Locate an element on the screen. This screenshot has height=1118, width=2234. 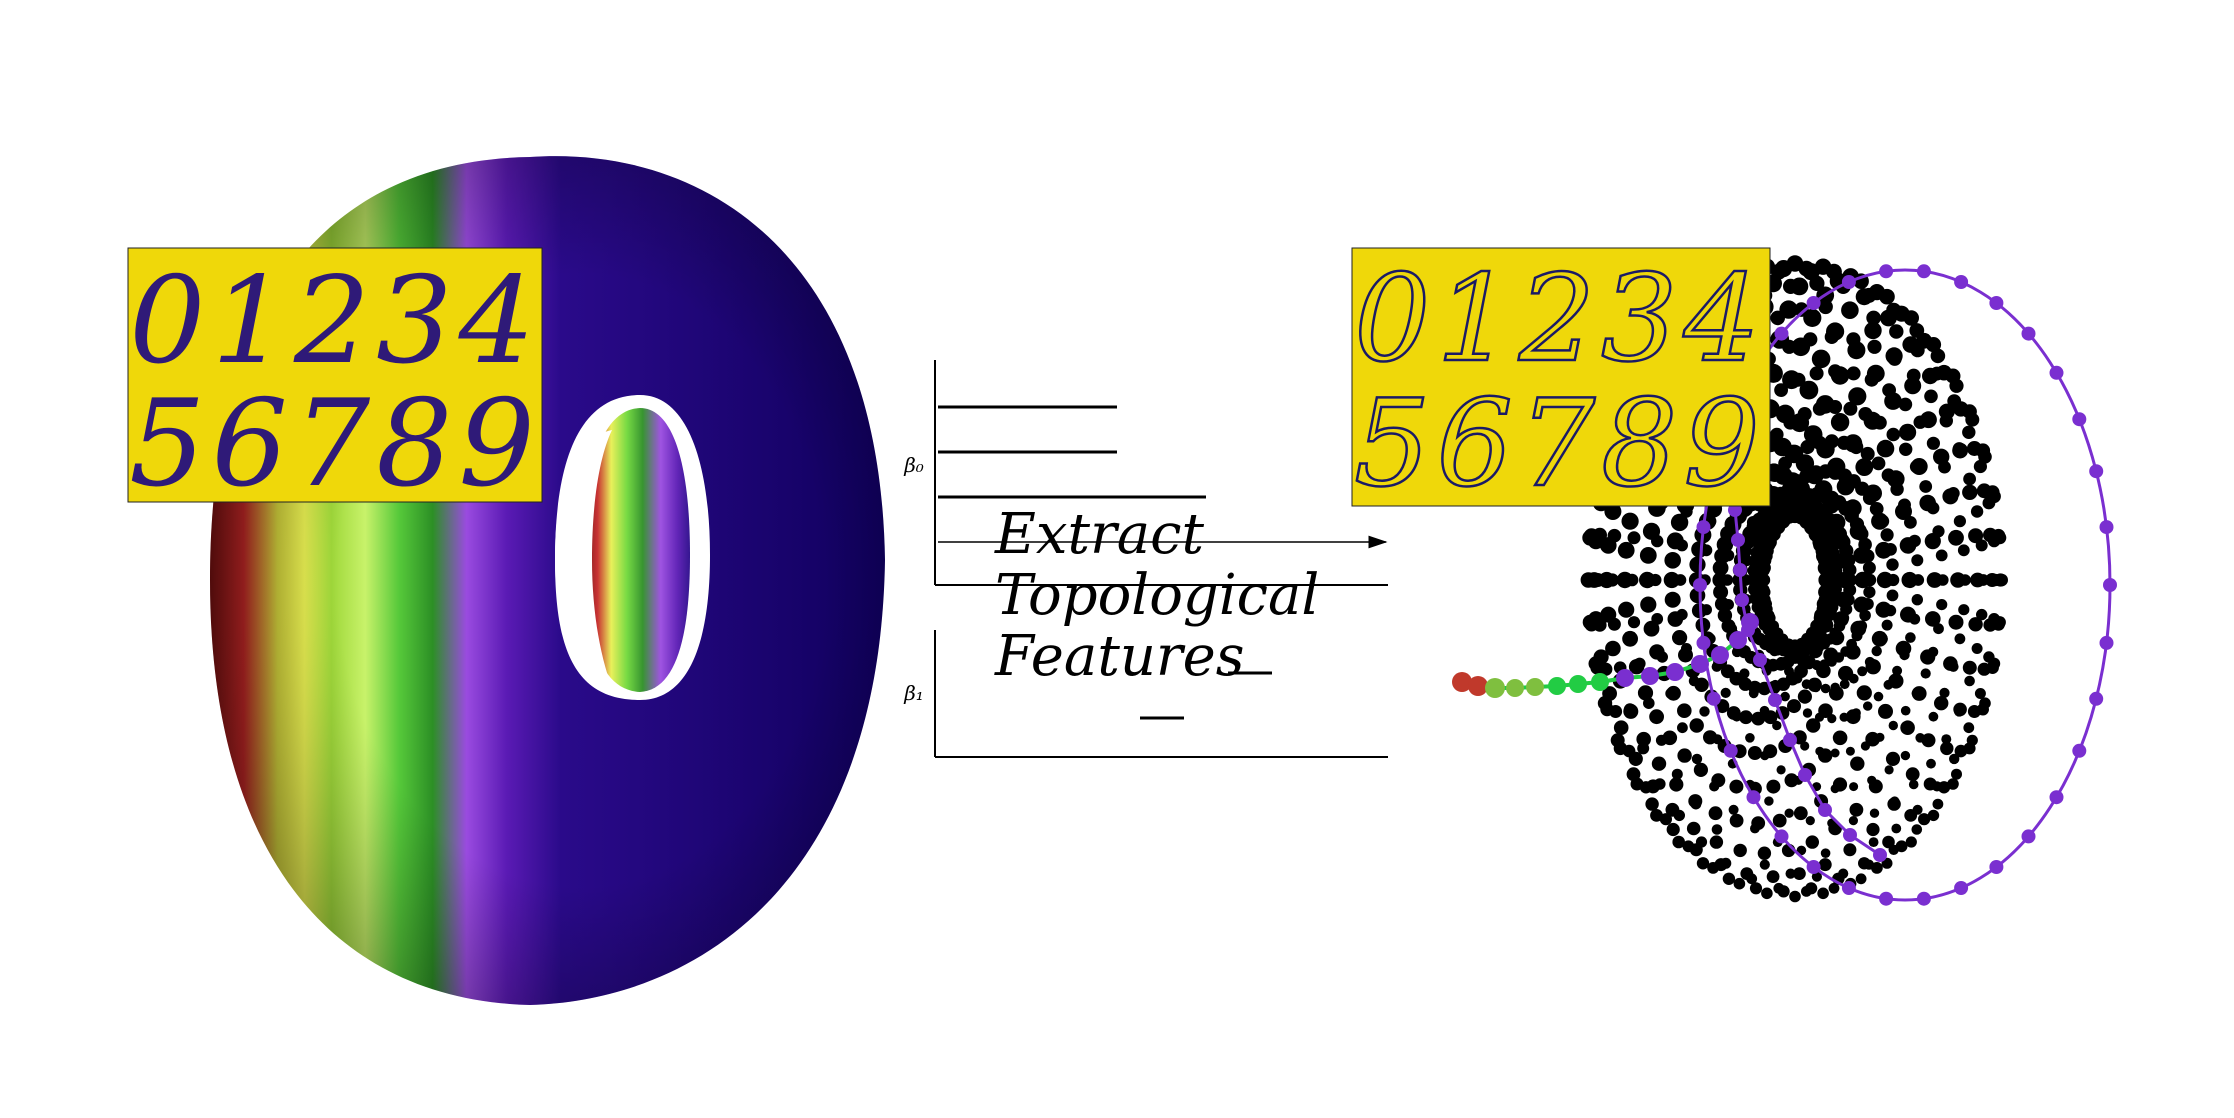
left-digits-row-1: 01234 is located at coordinates (335, 321).